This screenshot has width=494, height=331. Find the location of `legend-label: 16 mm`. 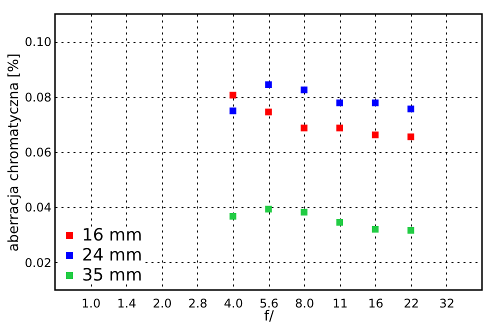

legend-label: 16 mm is located at coordinates (112, 236).